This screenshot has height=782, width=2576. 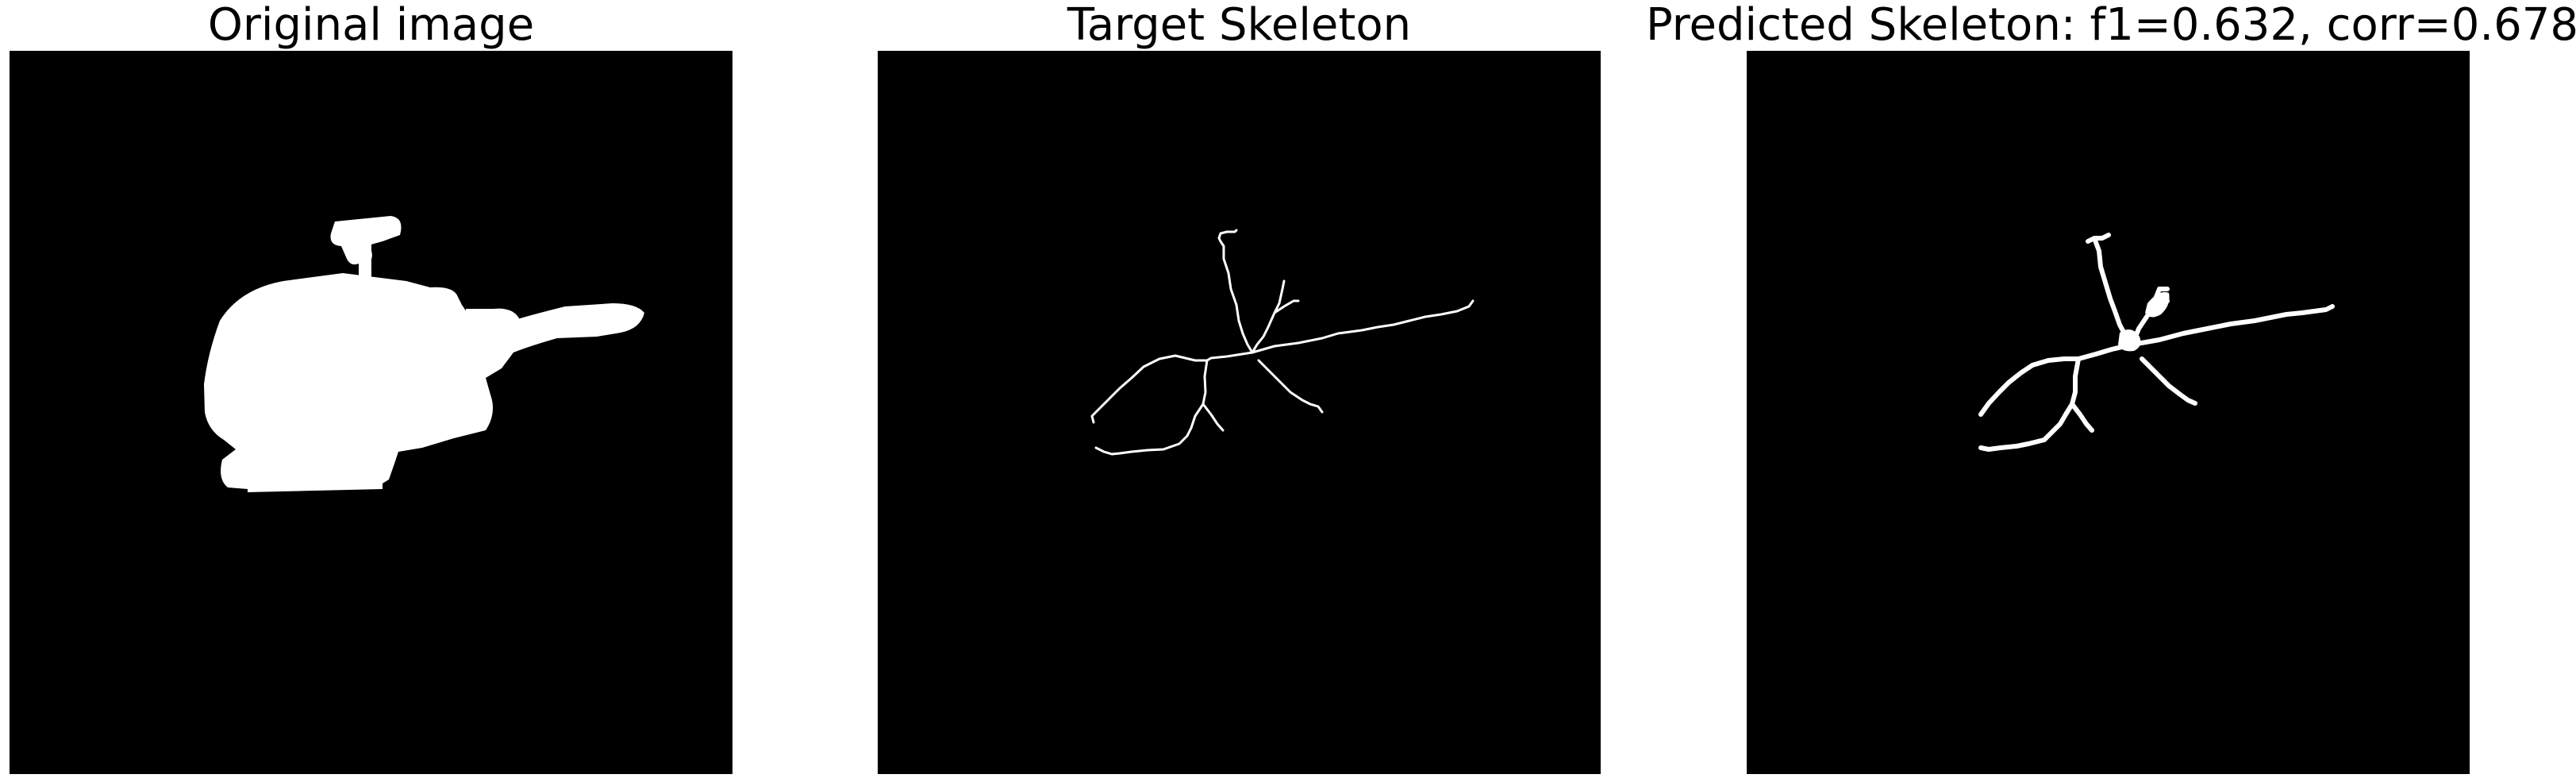 What do you see at coordinates (371, 25) in the screenshot?
I see `panel-title: Original image` at bounding box center [371, 25].